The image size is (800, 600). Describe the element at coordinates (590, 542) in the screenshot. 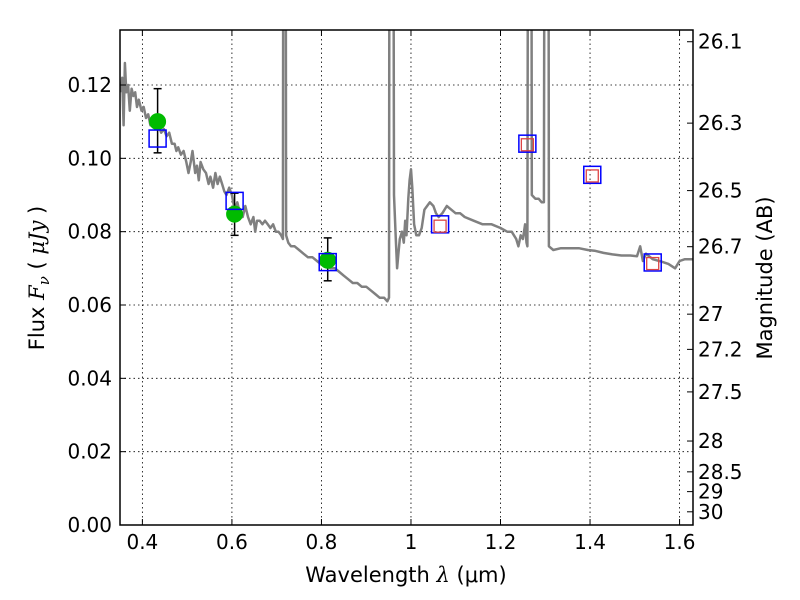

I see `x-tick-label: 1.4` at that location.